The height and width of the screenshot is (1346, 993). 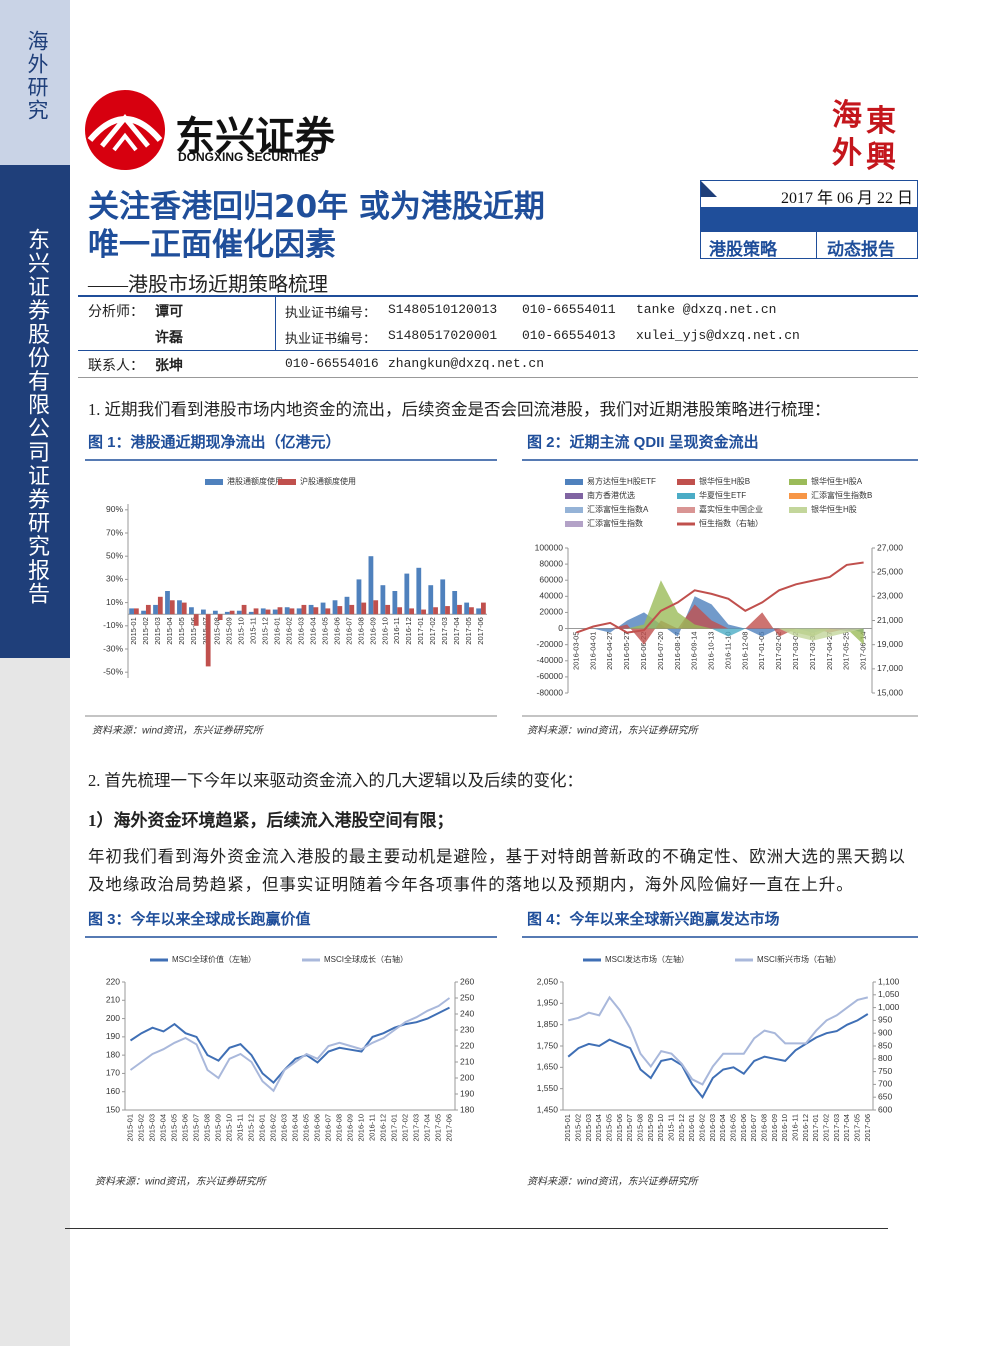 I want to click on x-tick-label: 2017-01-05, so click(x=761, y=651).